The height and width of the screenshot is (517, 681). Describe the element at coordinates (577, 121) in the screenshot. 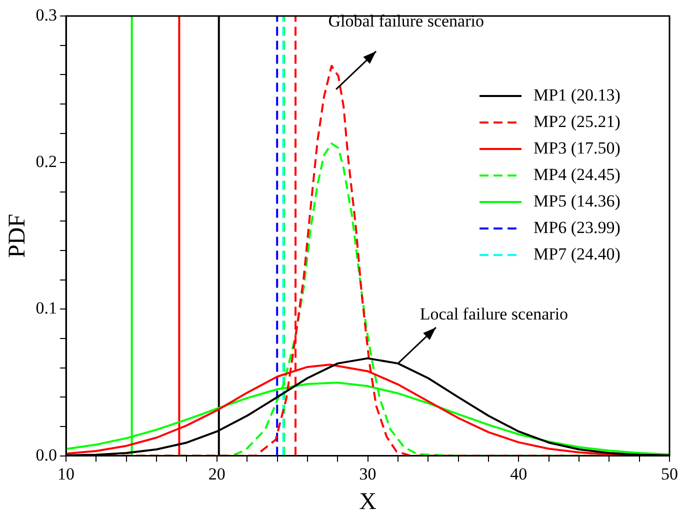

I see `legend-label: MP2 (25.21)` at that location.